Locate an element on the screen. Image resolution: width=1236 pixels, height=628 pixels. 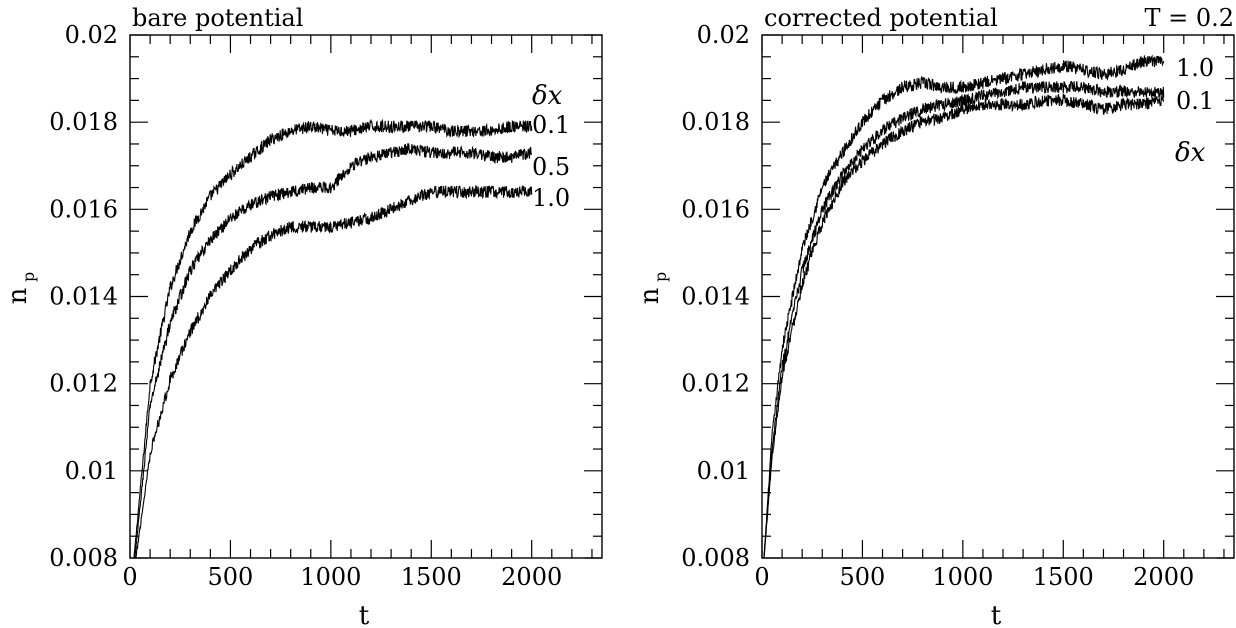
chart-title: corrected potential is located at coordinates (881, 18).